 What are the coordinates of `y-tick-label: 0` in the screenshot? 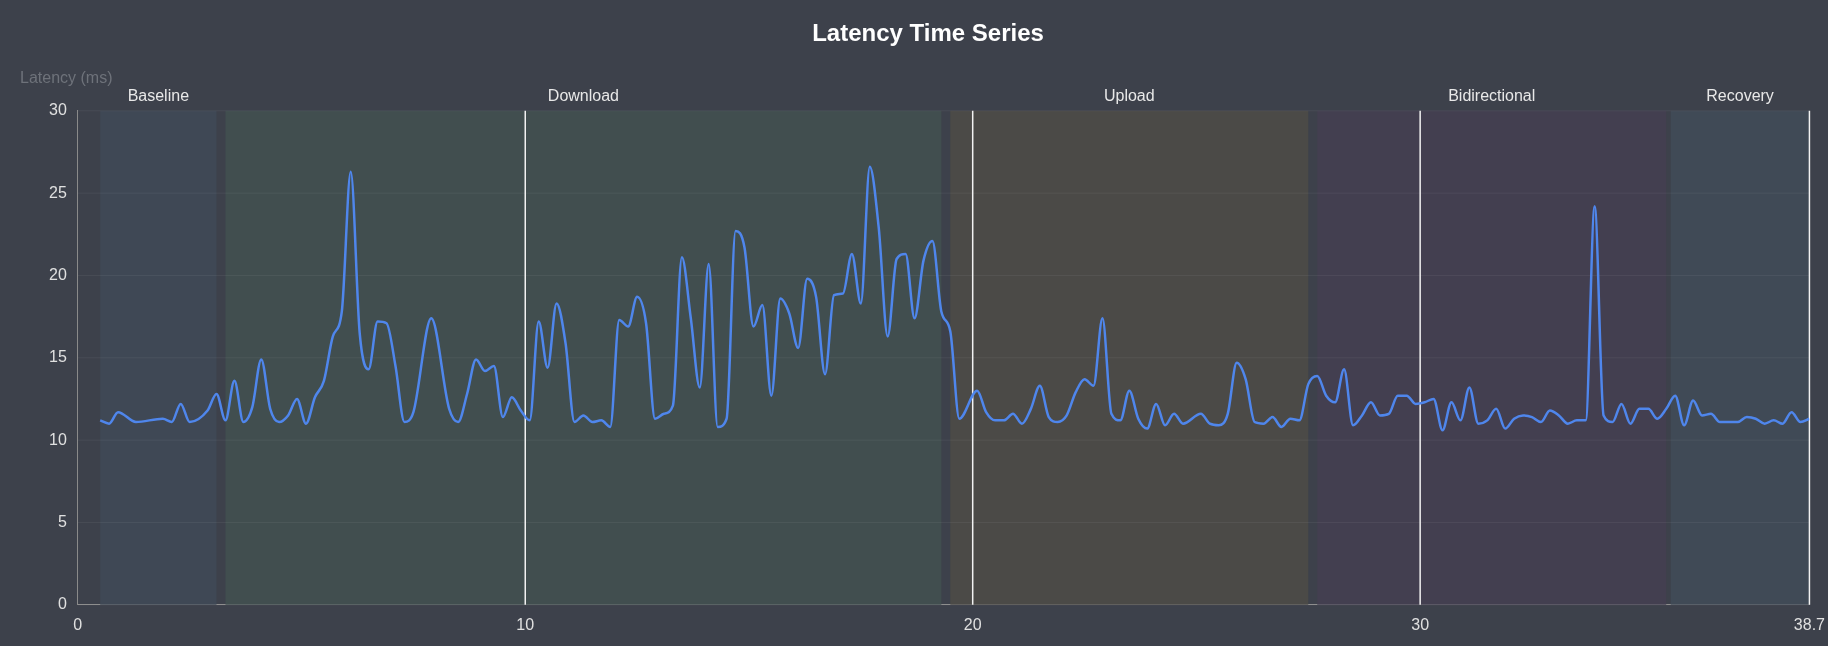 It's located at (62, 604).